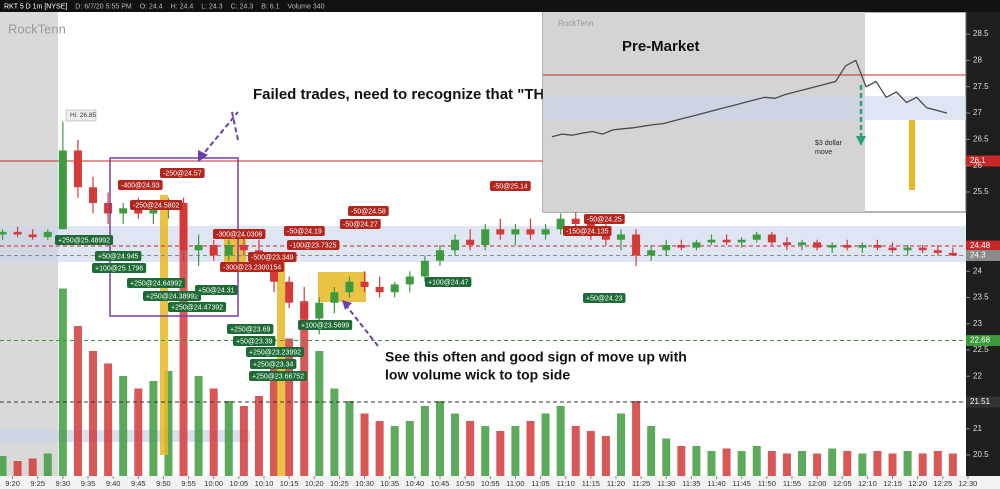 This screenshot has width=1000, height=489. What do you see at coordinates (980, 340) in the screenshot?
I see `level-label: 22.68` at bounding box center [980, 340].